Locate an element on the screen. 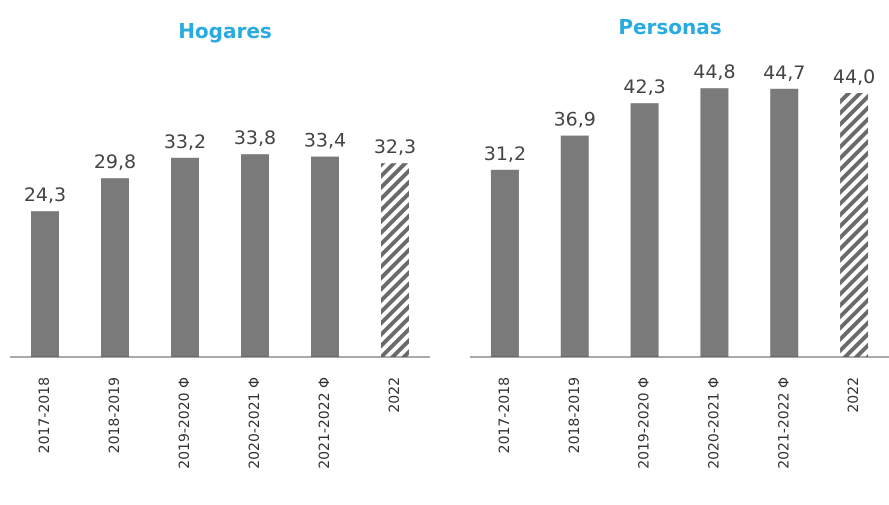 This screenshot has height=505, width=889. value-label: 33,8 is located at coordinates (255, 138).